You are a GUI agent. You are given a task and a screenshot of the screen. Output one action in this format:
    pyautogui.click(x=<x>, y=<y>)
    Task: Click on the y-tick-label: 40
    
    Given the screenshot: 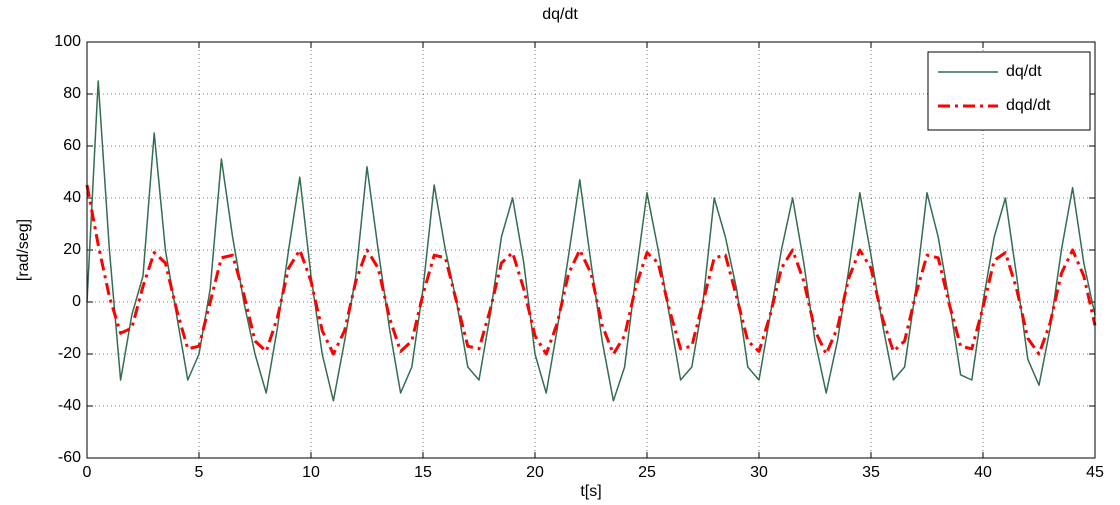 What is the action you would take?
    pyautogui.click(x=72, y=197)
    